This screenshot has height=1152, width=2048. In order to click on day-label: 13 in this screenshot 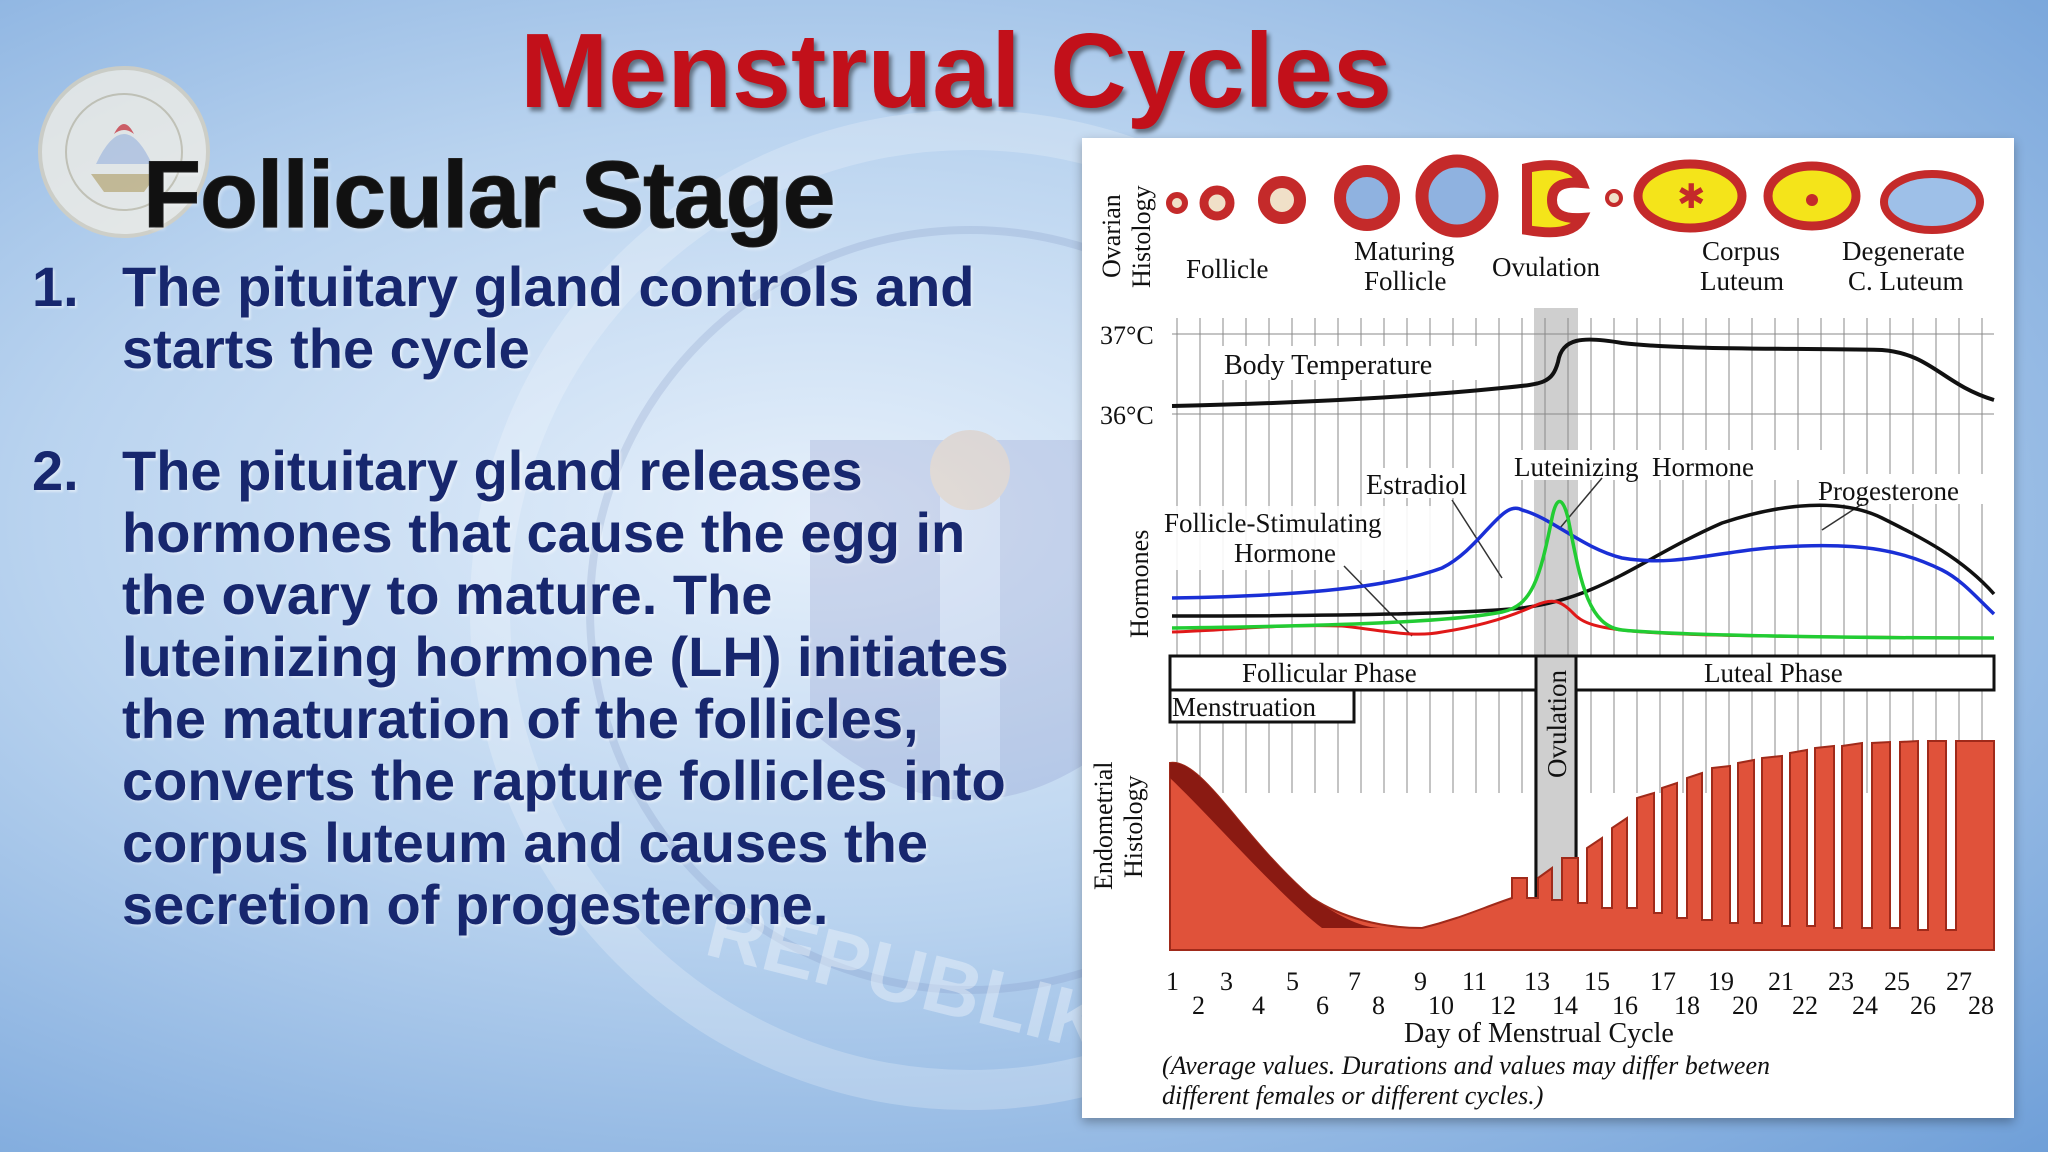, I will do `click(1537, 981)`.